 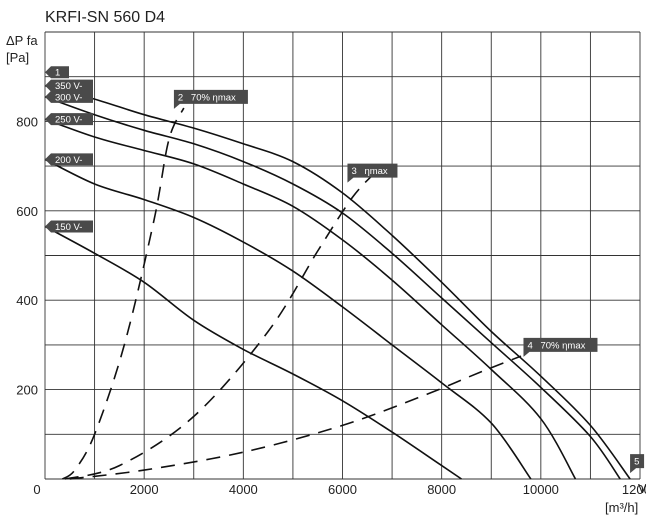 What do you see at coordinates (27, 390) in the screenshot?
I see `y-tick-label: 200` at bounding box center [27, 390].